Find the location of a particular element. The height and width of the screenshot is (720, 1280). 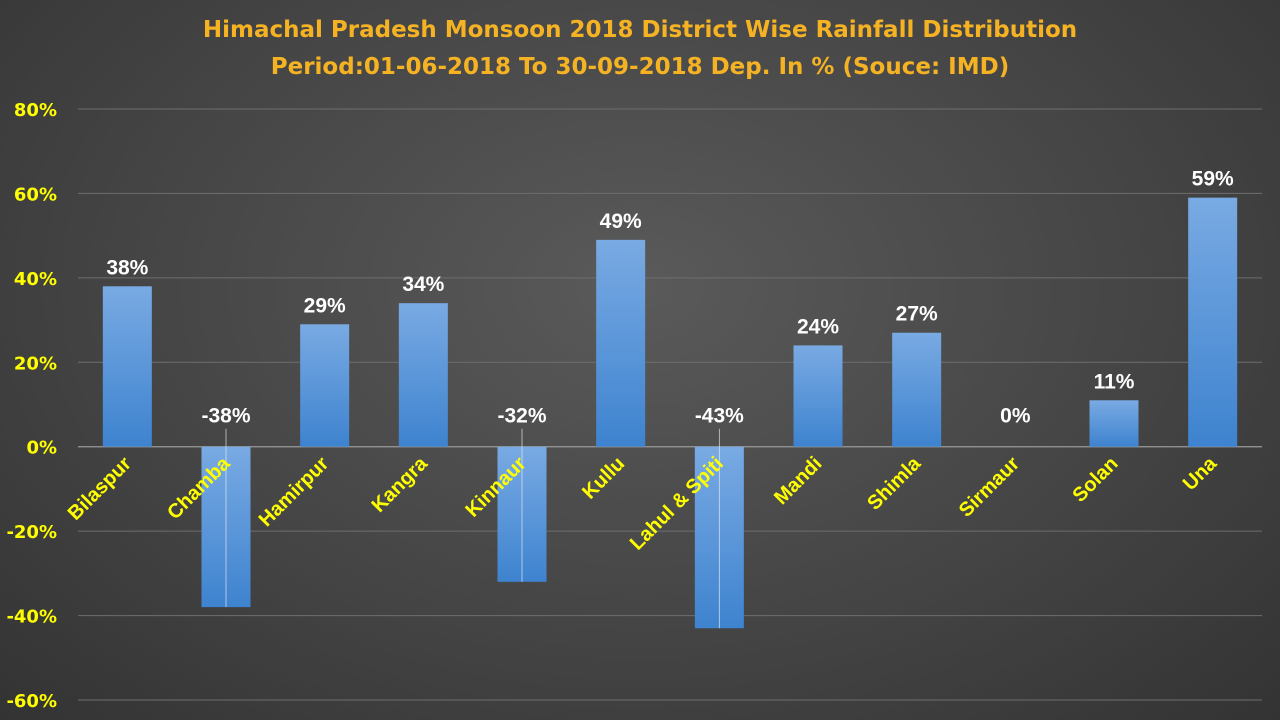

data-label: 0% is located at coordinates (1015, 416).